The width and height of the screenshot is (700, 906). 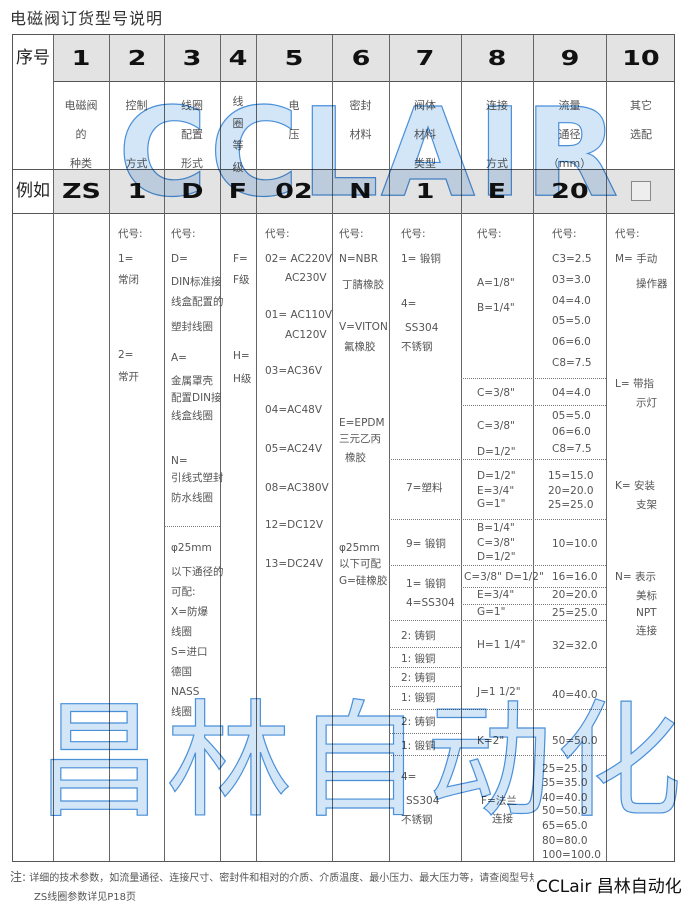 I want to click on index-row-label: 序号, so click(x=33, y=57).